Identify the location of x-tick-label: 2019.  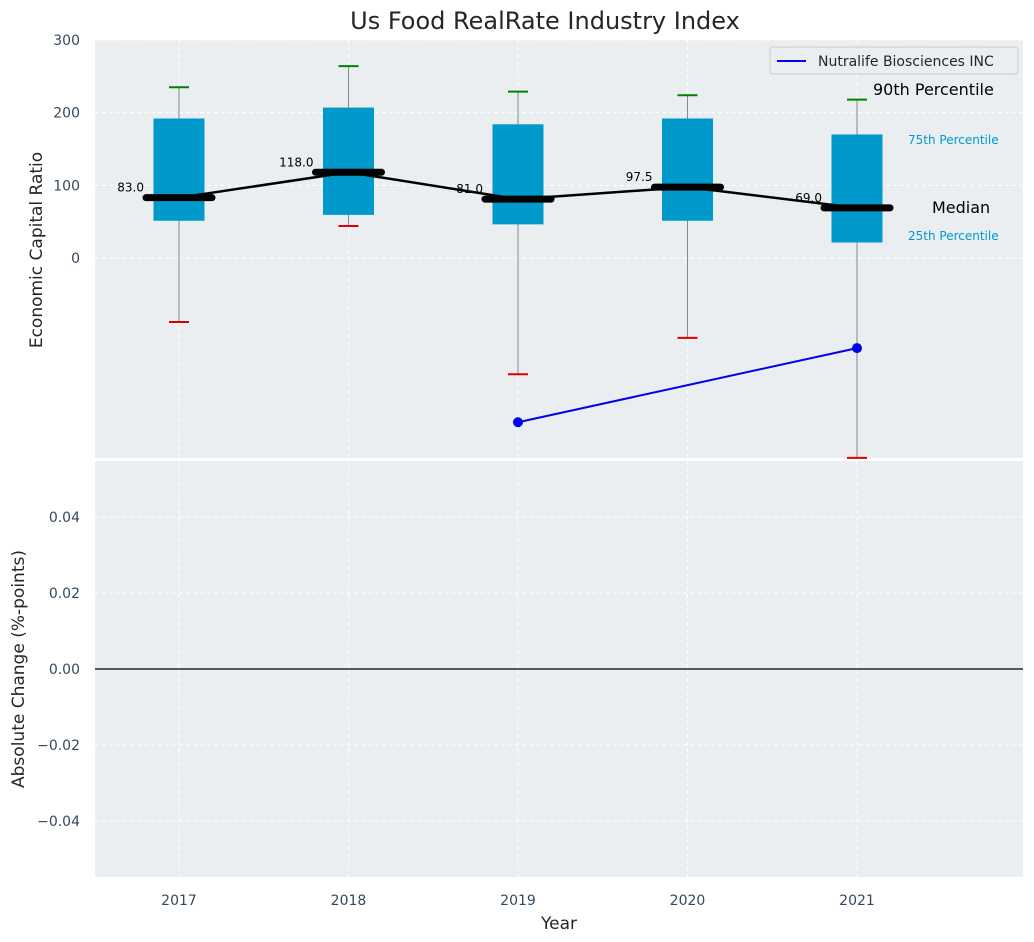
(518, 901).